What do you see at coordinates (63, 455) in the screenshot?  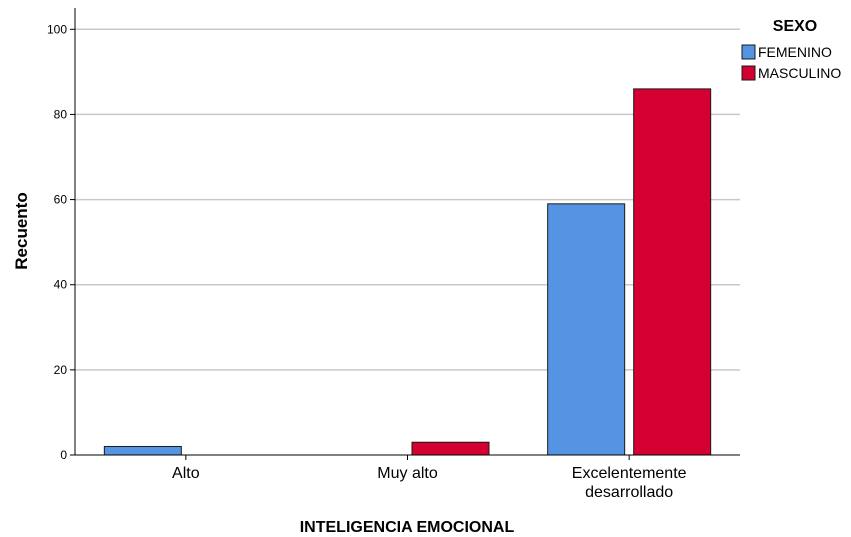 I see `y-tick-label: 0` at bounding box center [63, 455].